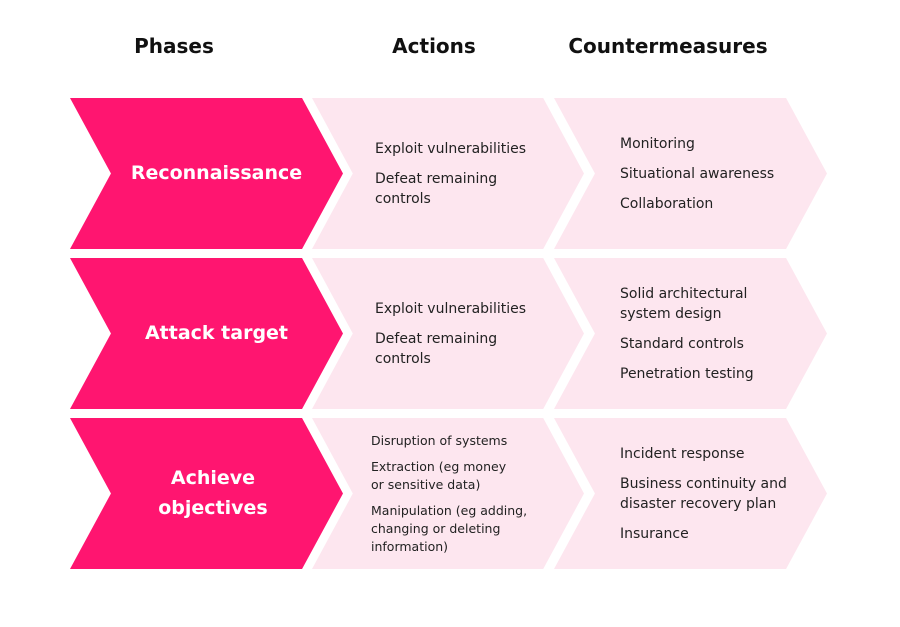  I want to click on countermeasure-item: Solid architectural system design, so click(684, 303).